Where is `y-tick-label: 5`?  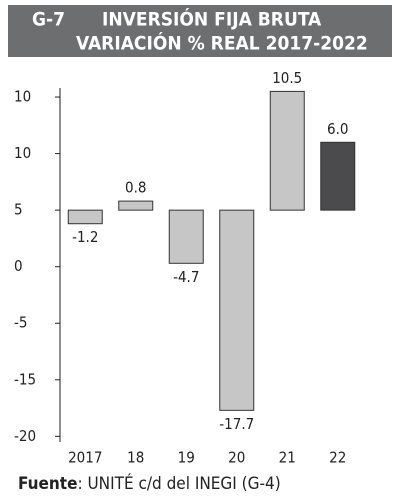 y-tick-label: 5 is located at coordinates (18, 210).